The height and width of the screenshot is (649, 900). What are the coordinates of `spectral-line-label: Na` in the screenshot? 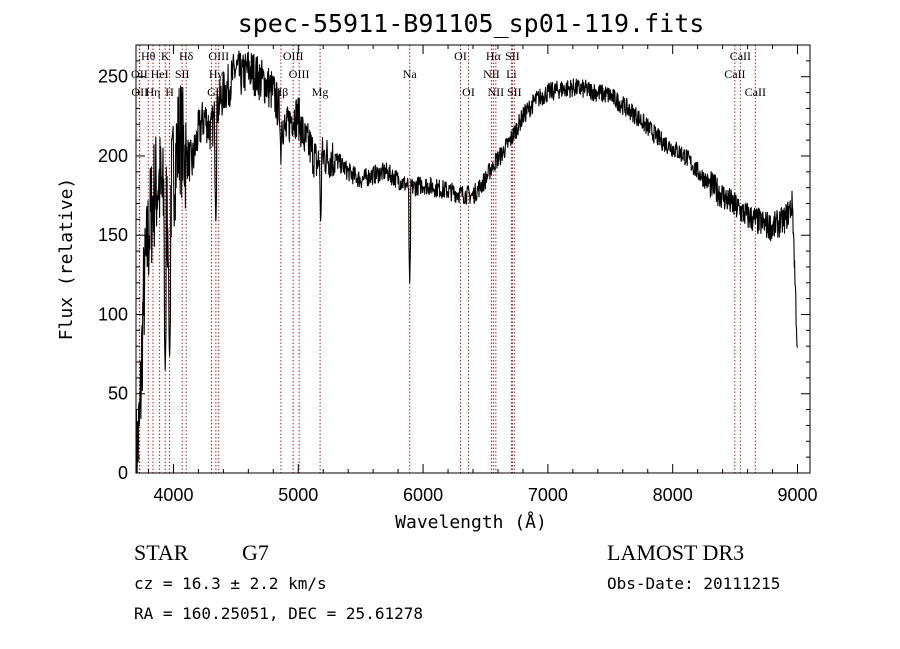 It's located at (410, 74).